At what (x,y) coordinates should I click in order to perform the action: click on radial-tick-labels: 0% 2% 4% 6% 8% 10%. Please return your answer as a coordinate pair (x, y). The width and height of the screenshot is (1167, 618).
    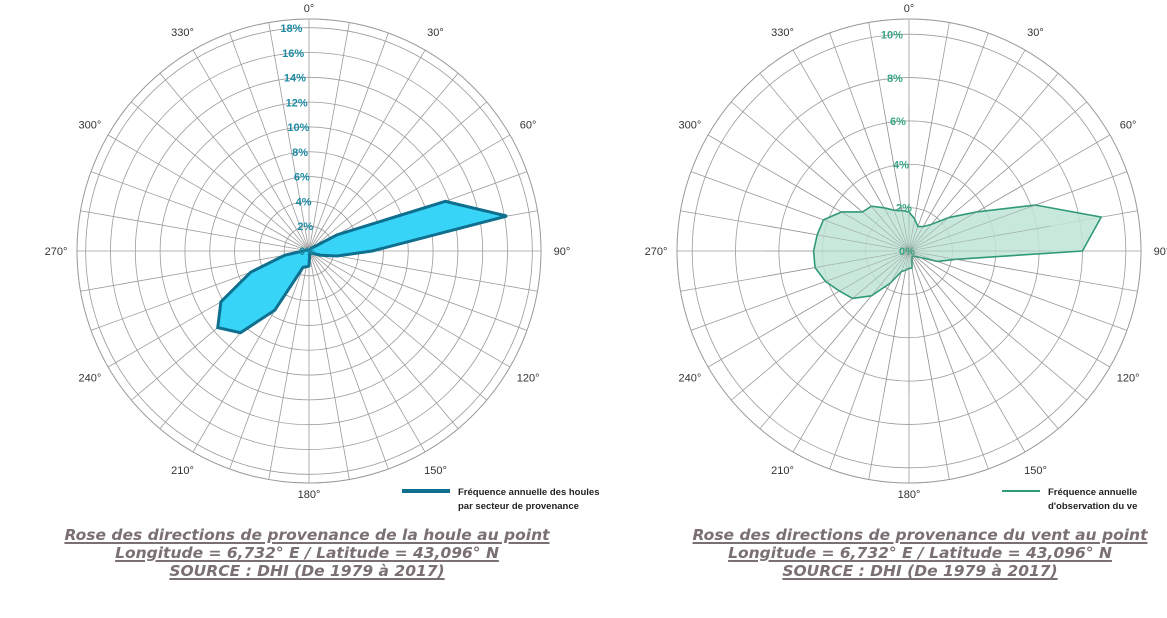
    Looking at the image, I should click on (898, 144).